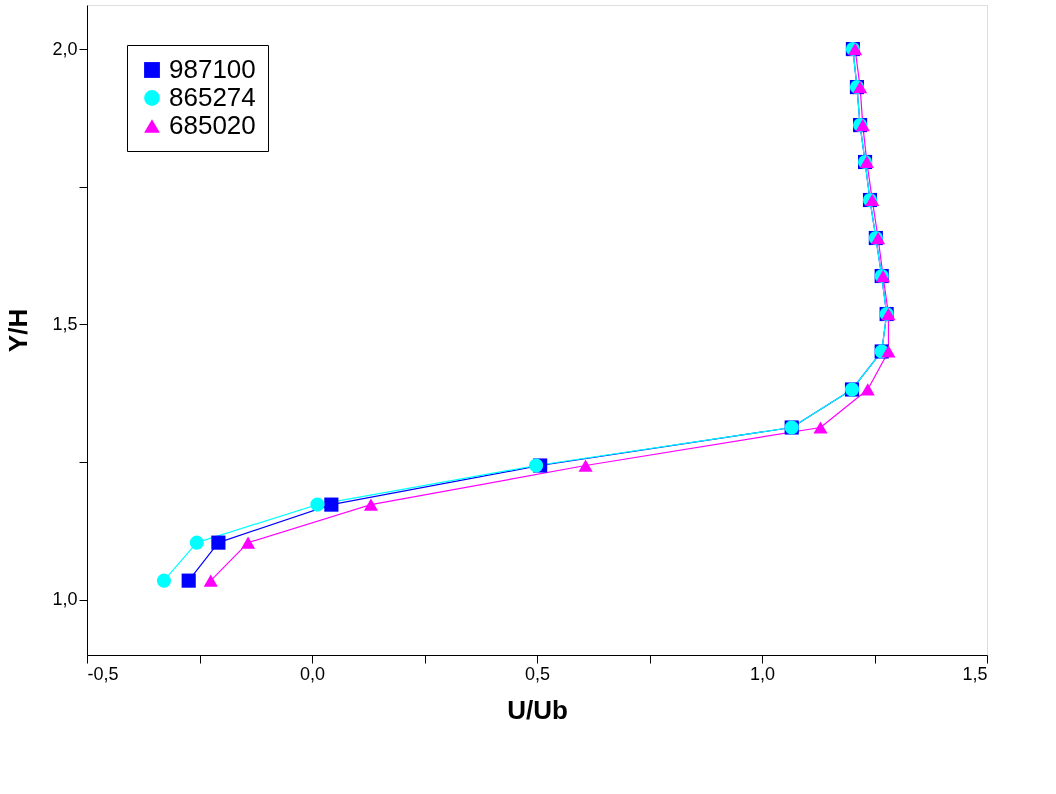 Image resolution: width=1056 pixels, height=794 pixels. Describe the element at coordinates (212, 69) in the screenshot. I see `legend-label: 987100` at that location.